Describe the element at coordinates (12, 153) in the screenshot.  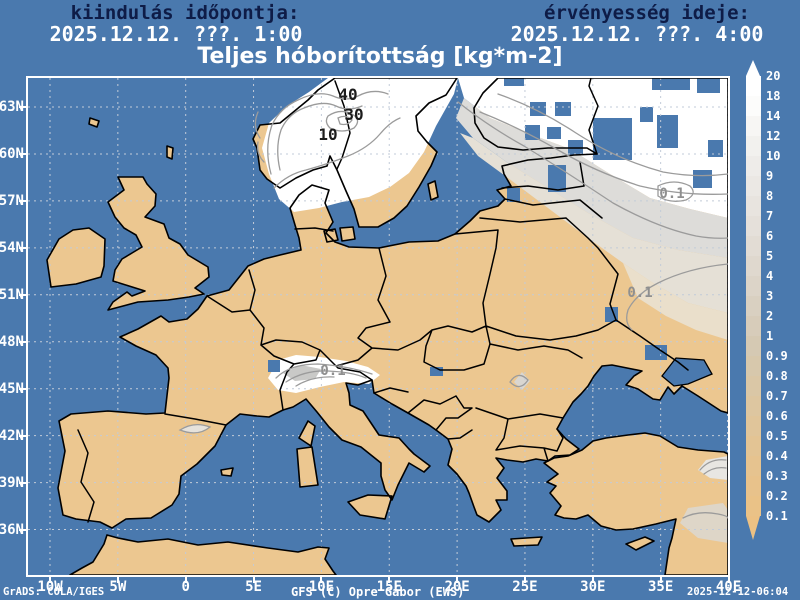
I see `lat-tick-label: 60N` at that location.